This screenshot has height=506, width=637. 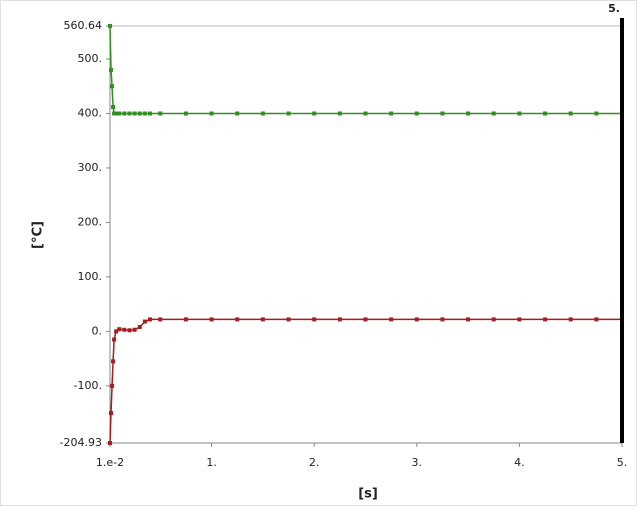 What do you see at coordinates (368, 494) in the screenshot?
I see `x-axis-title: [s]` at bounding box center [368, 494].